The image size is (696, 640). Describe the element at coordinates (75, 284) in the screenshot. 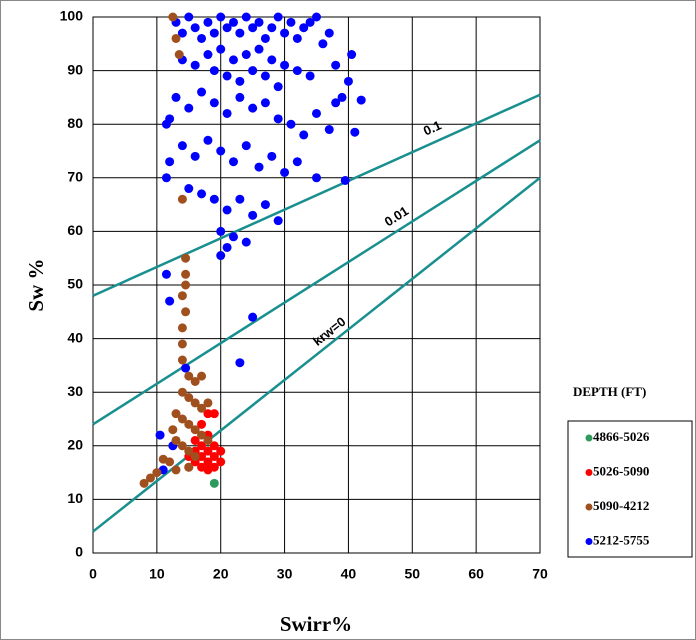

I see `y-tick-label: 50` at that location.